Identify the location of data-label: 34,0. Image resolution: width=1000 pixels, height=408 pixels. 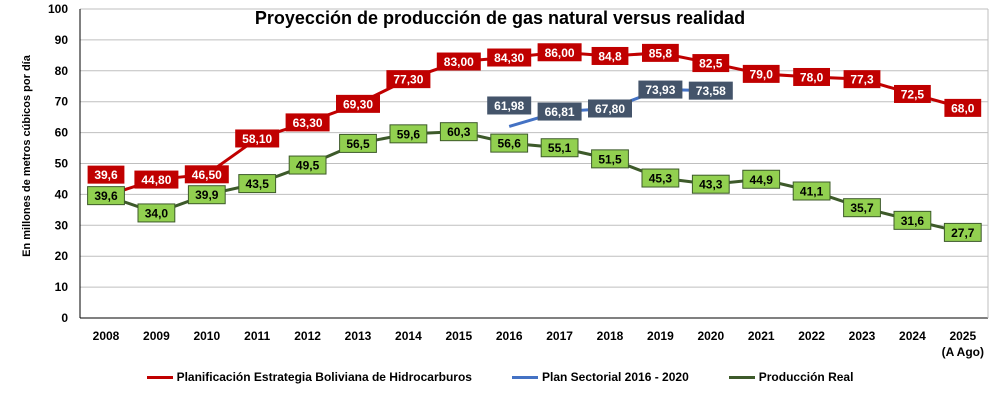
(156, 213).